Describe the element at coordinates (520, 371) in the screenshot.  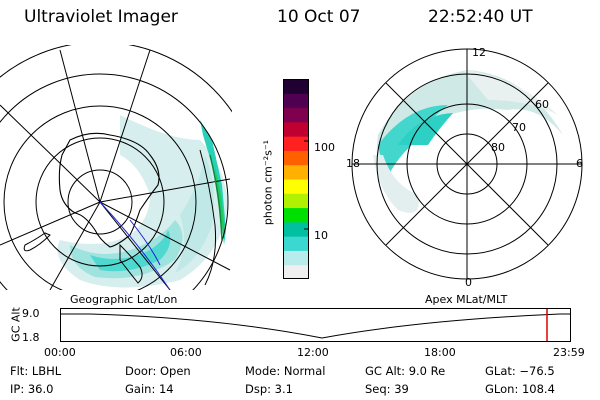
I see `info-glat: GLat: −76.5` at that location.